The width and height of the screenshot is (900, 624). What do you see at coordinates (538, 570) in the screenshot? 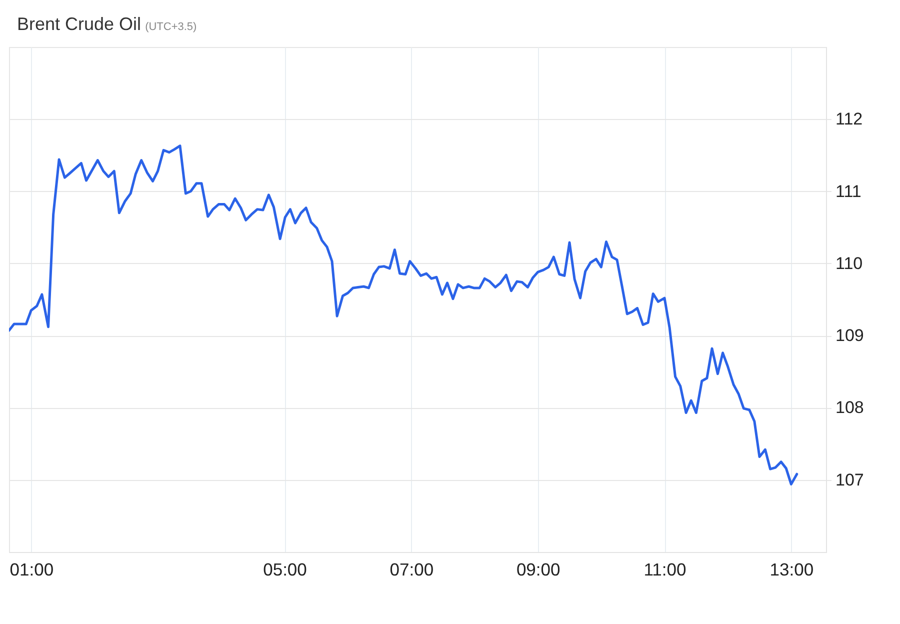
I see `x-tick-label: 09:00` at bounding box center [538, 570].